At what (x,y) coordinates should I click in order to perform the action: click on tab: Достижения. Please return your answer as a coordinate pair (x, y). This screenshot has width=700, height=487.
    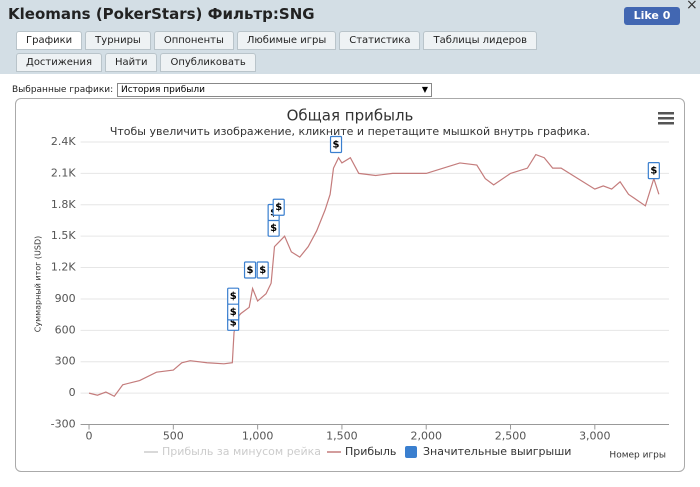
    Looking at the image, I should click on (59, 62).